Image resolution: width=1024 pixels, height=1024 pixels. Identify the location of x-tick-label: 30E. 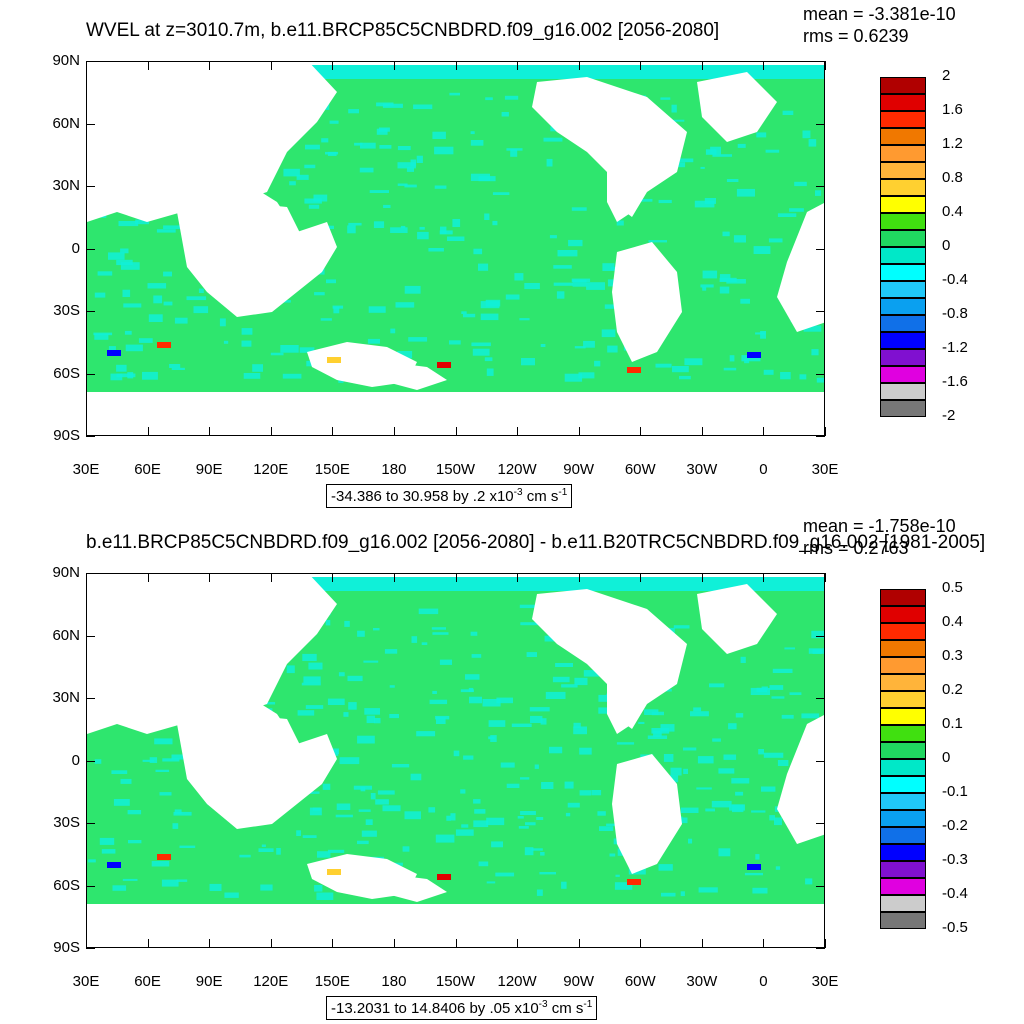
(86, 469).